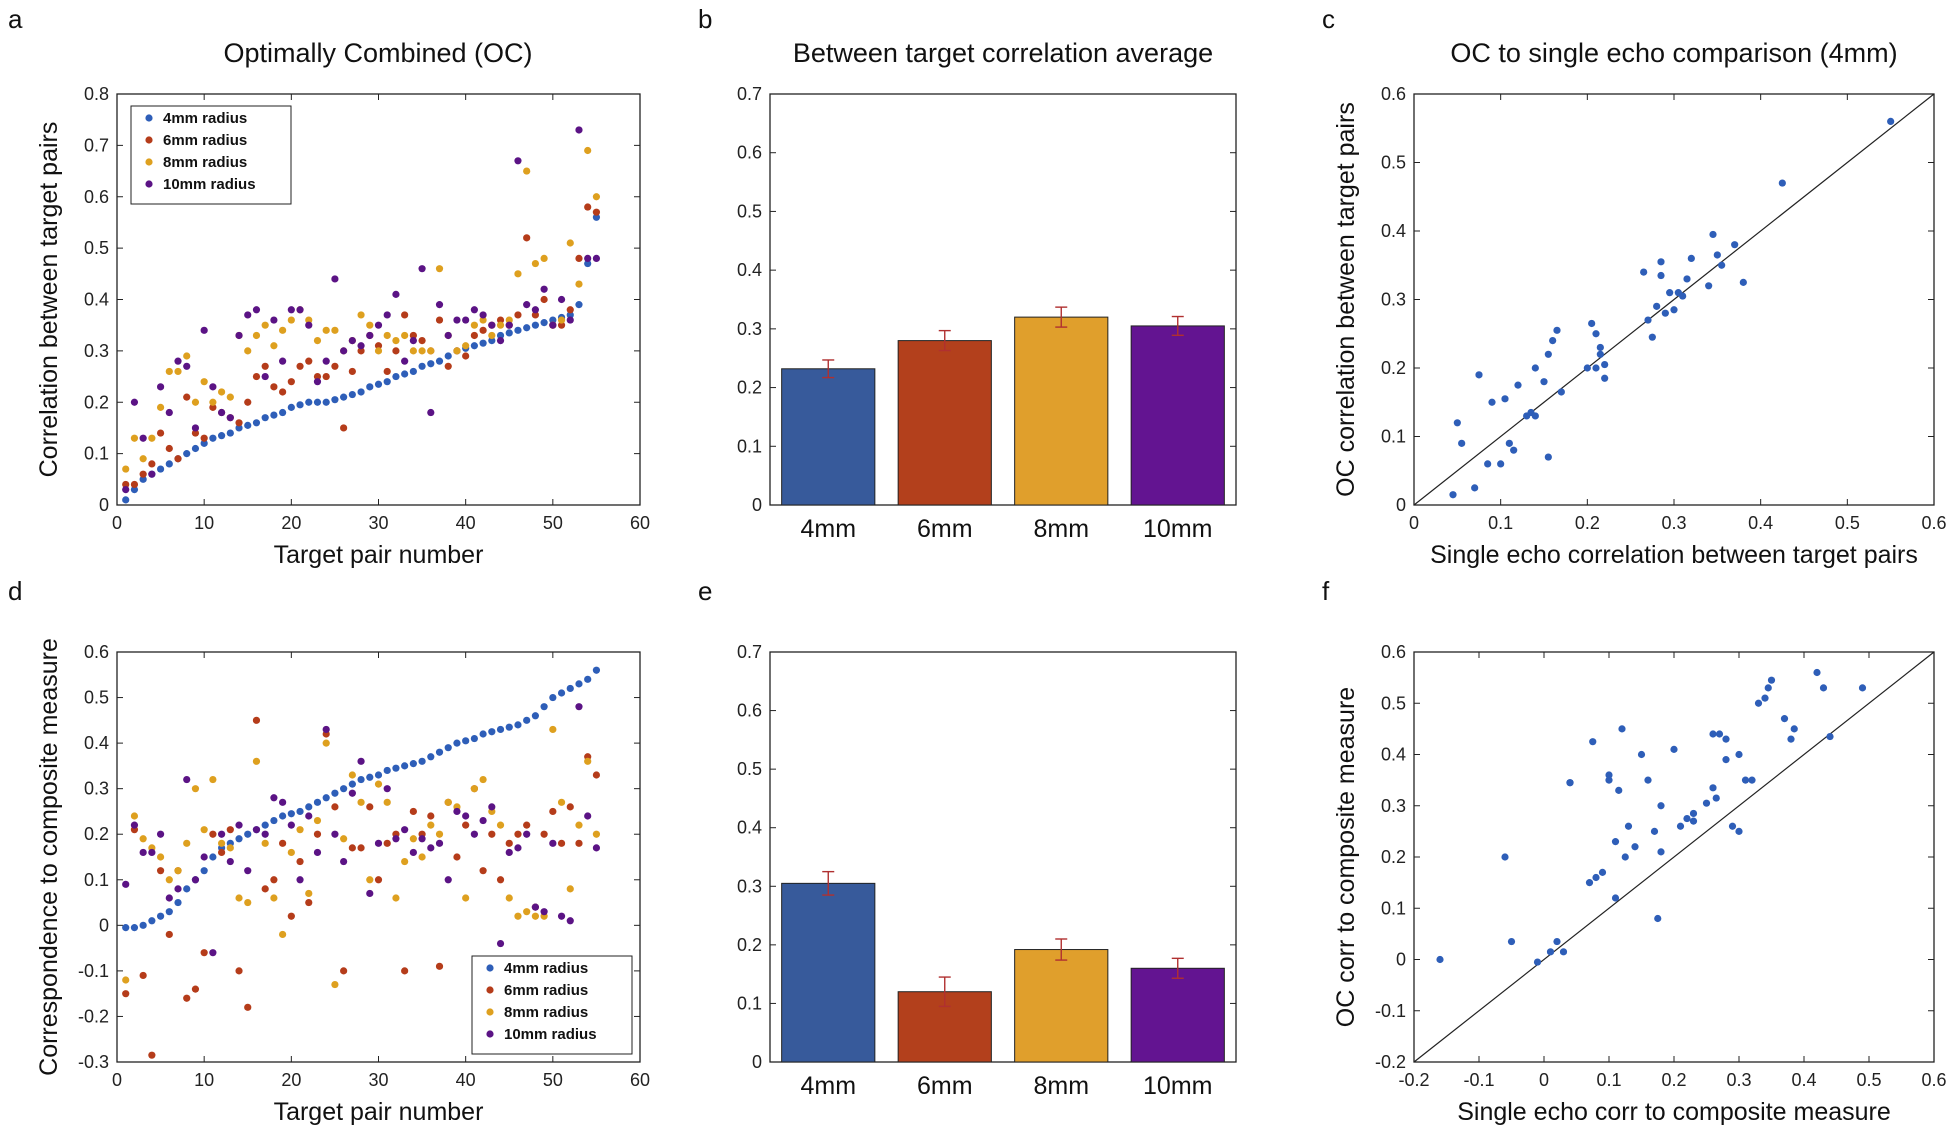  What do you see at coordinates (749, 211) in the screenshot?
I see `y-tick-label: 0.5` at bounding box center [749, 211].